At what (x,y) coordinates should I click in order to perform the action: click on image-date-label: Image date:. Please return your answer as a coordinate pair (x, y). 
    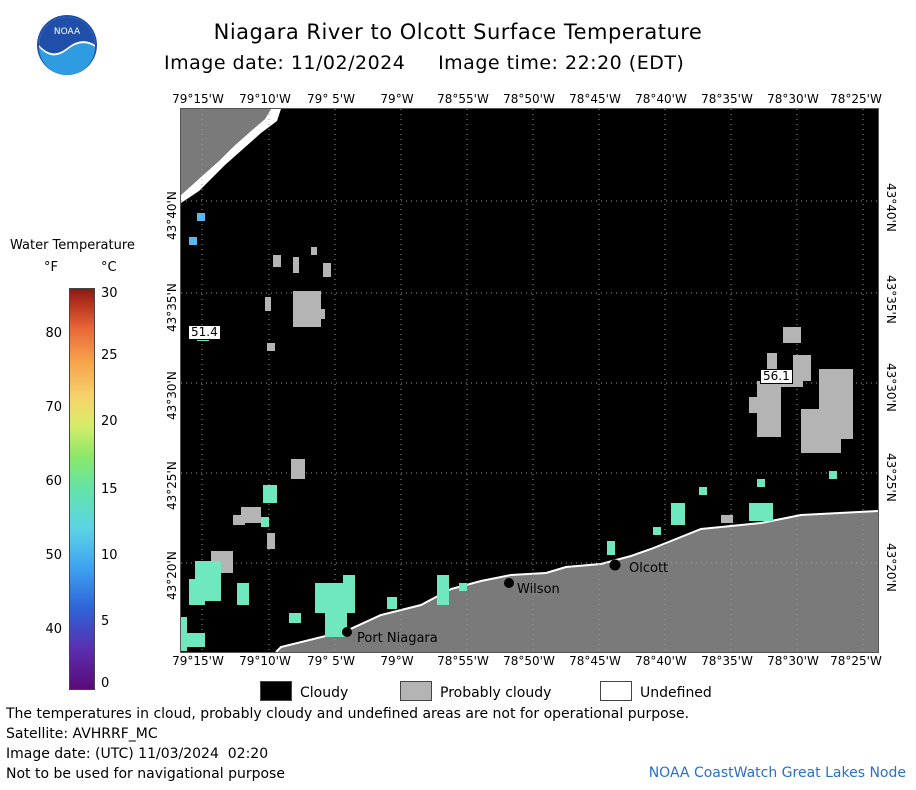
    Looking at the image, I should click on (224, 63).